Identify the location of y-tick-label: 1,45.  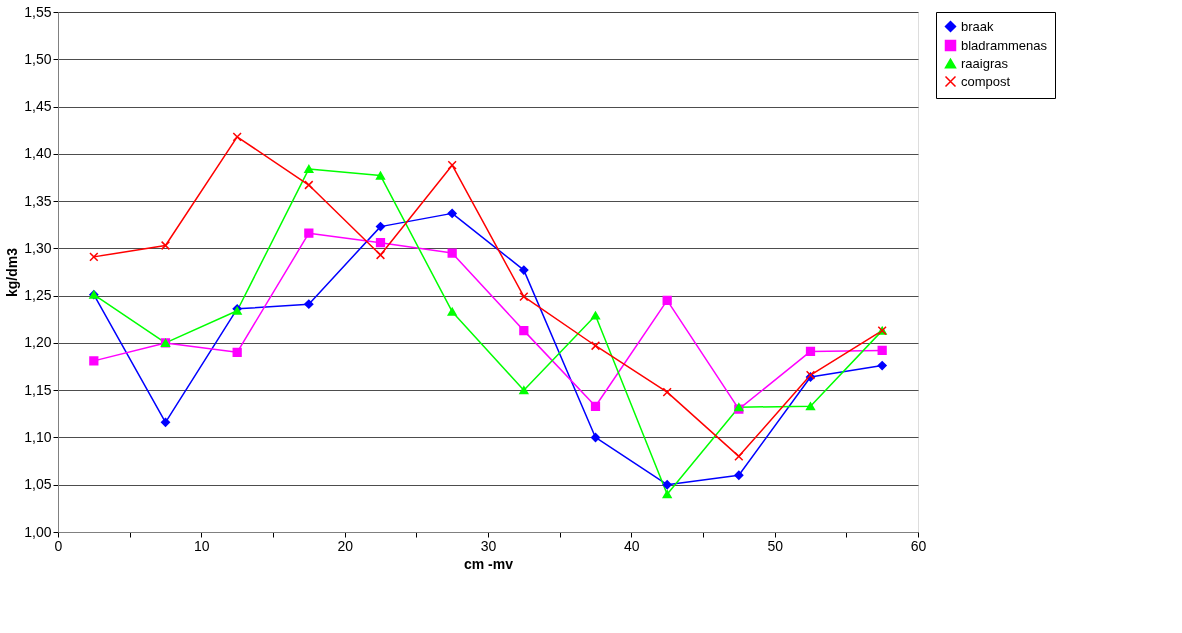
(38, 106).